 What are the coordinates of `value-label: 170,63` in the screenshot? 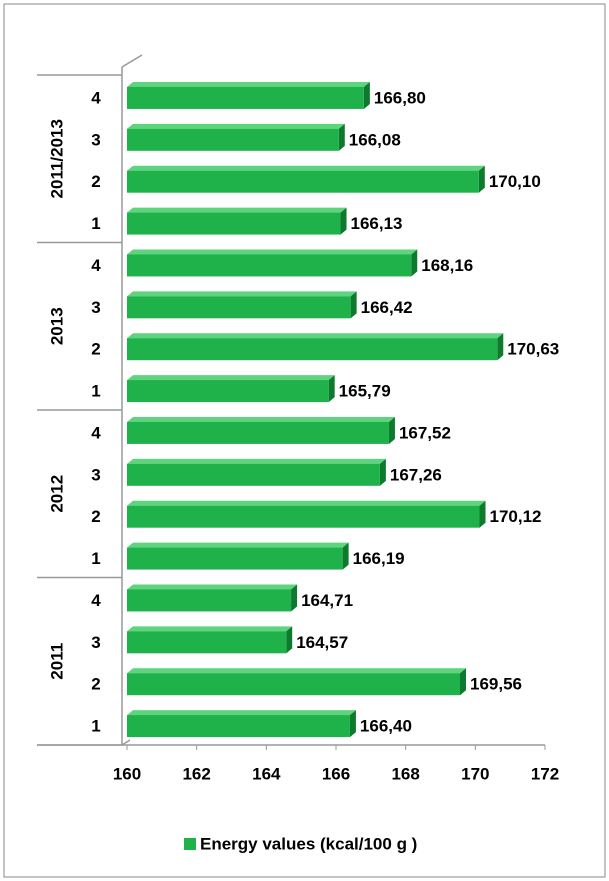 It's located at (533, 349).